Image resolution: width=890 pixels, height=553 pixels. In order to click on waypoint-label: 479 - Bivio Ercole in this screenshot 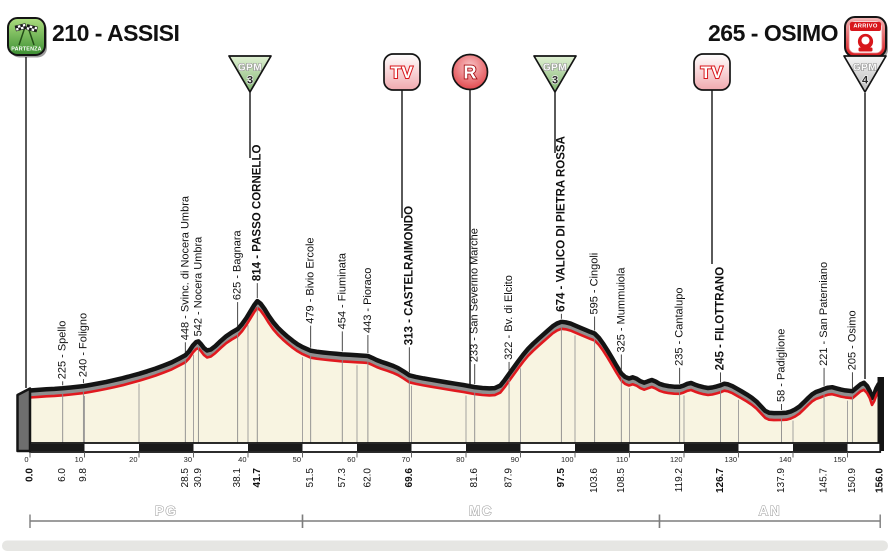, I will do `click(311, 280)`.